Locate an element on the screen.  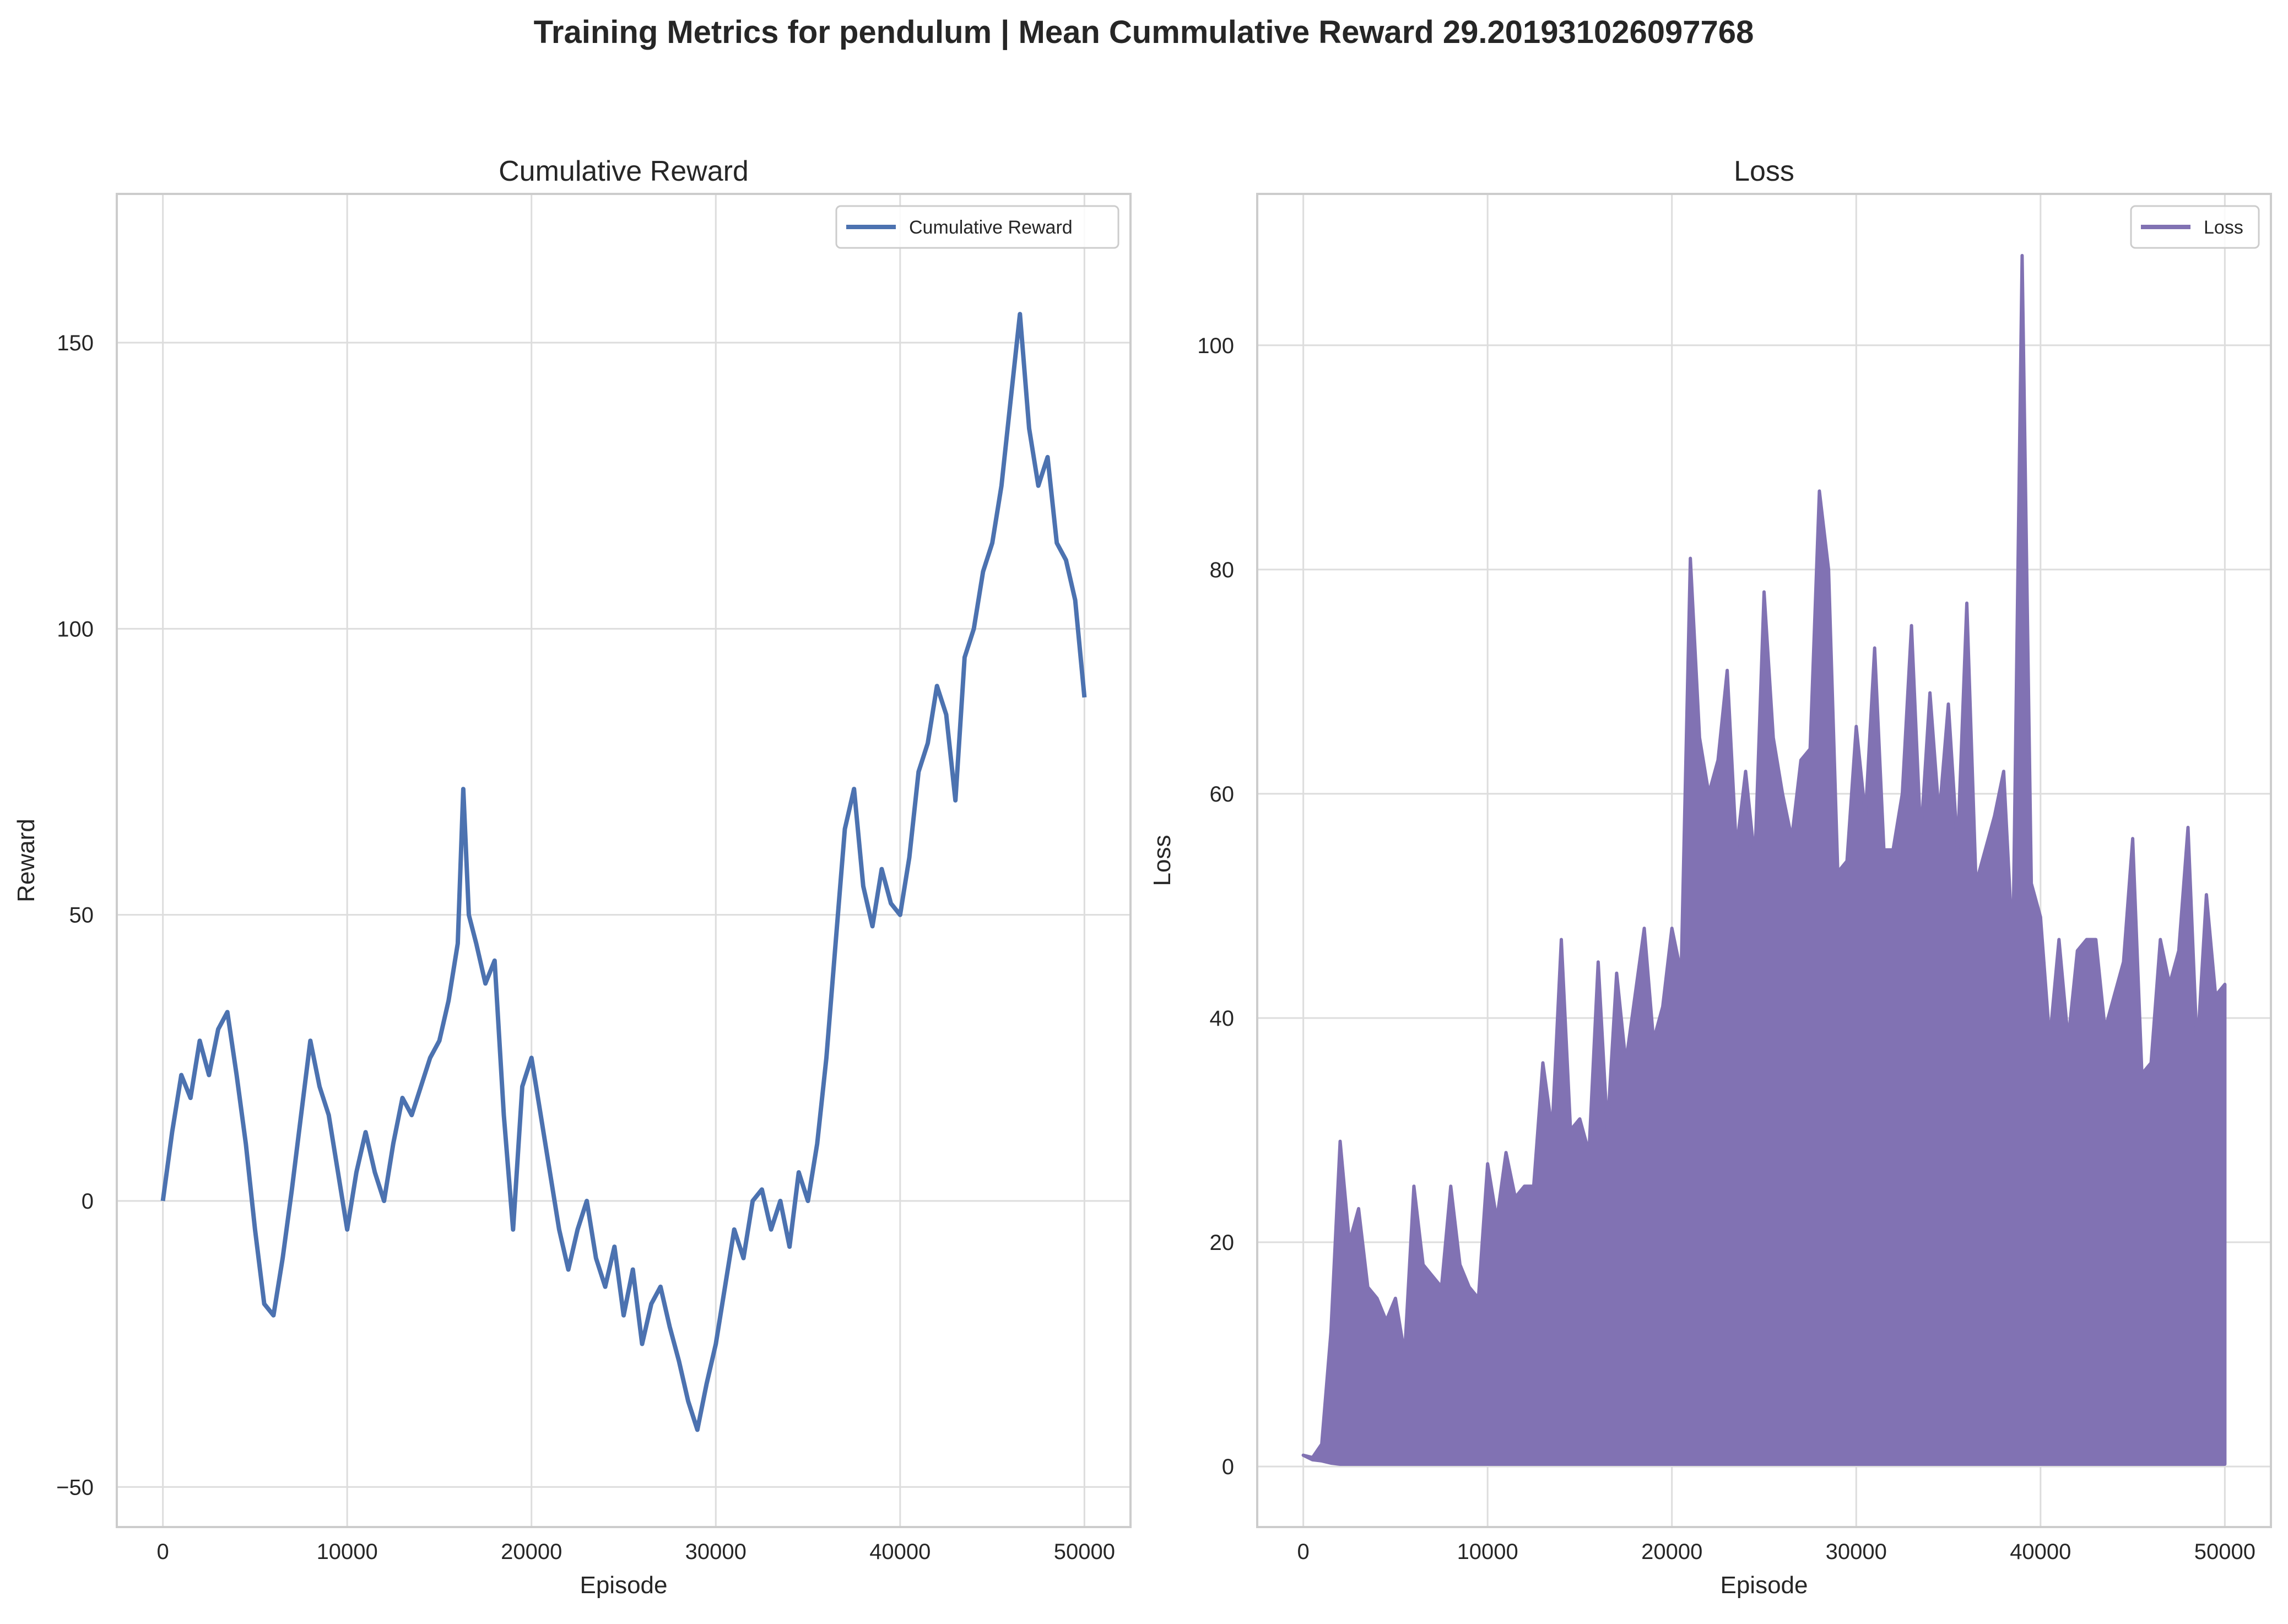
cumulative-reward-x-tick-label: 50000 is located at coordinates (1085, 1552).